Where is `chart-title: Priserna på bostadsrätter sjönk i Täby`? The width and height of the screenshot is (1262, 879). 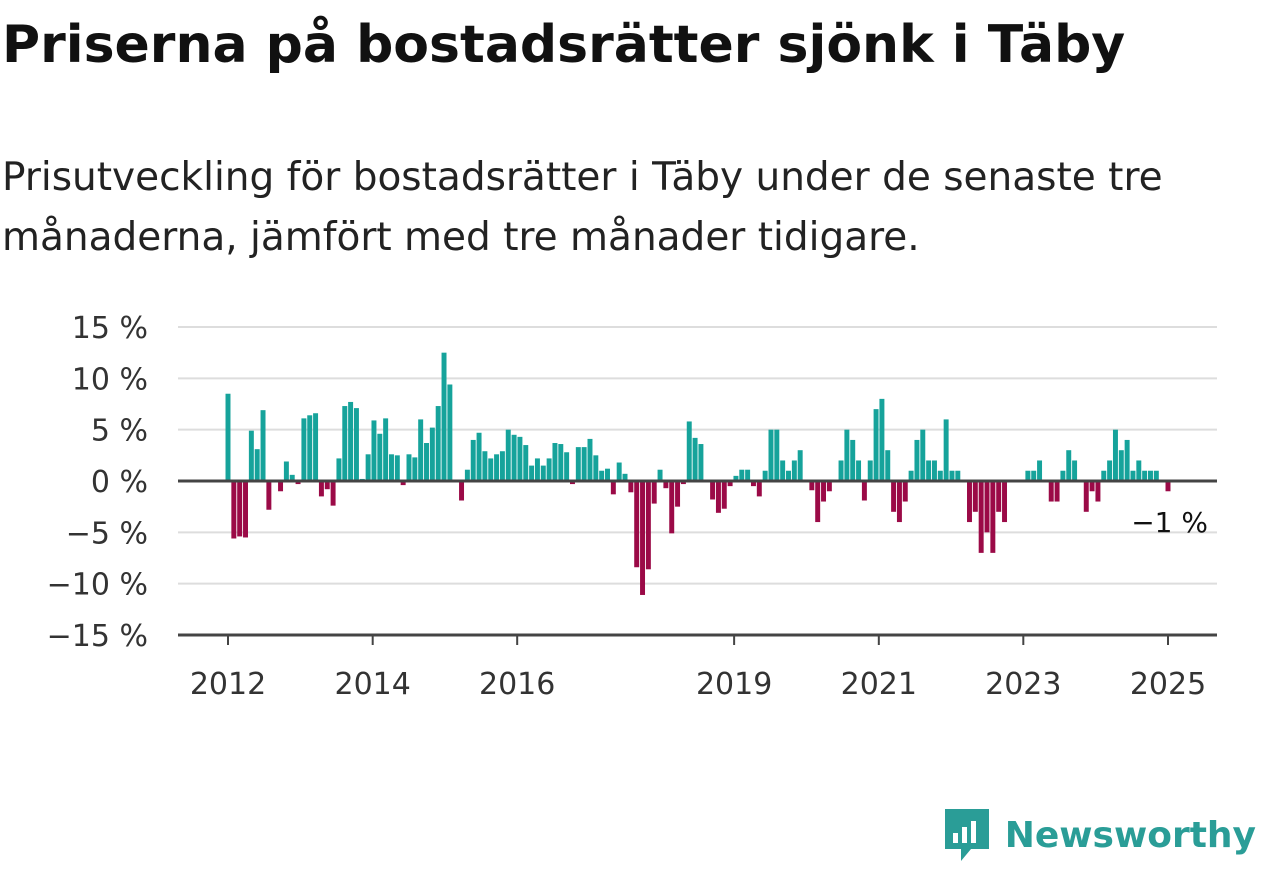 chart-title: Priserna på bostadsrätter sjönk i Täby is located at coordinates (564, 45).